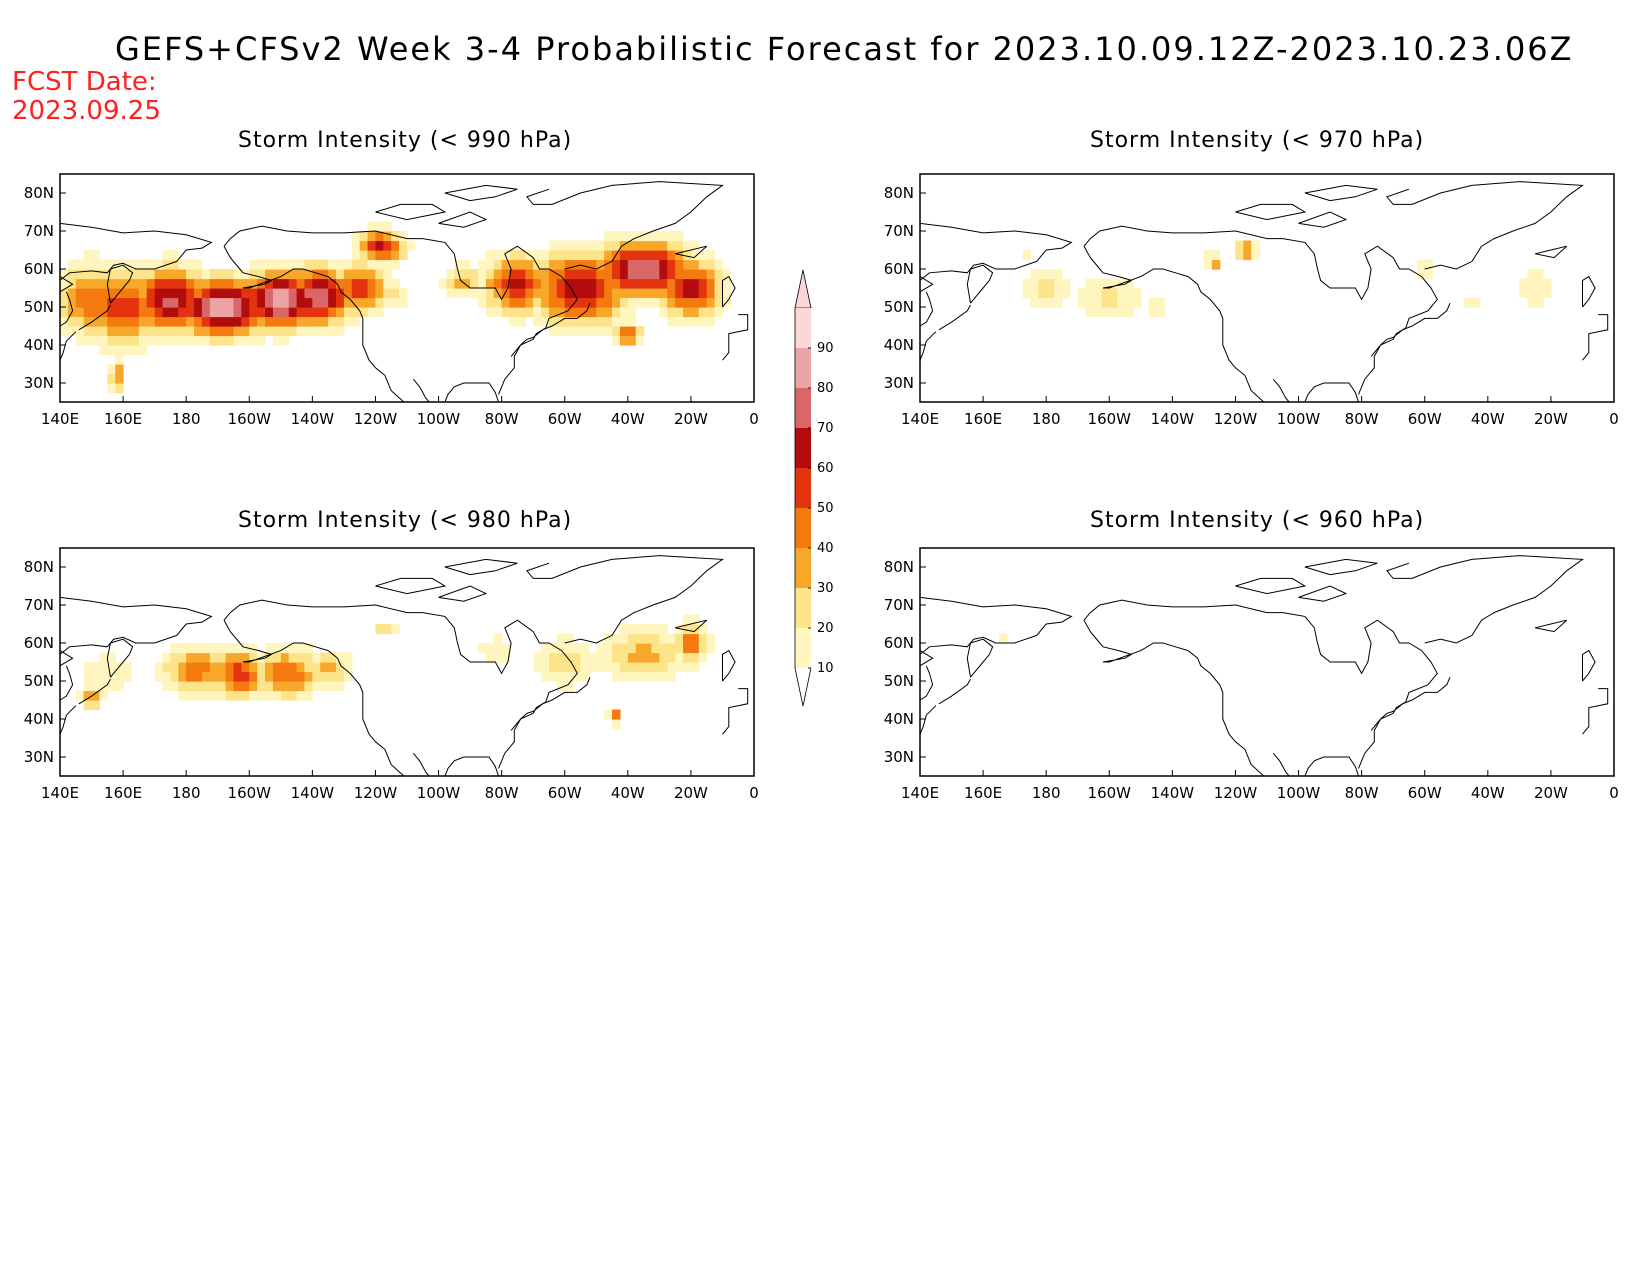  Describe the element at coordinates (39, 567) in the screenshot. I see `lat-tick-label: 80N` at that location.